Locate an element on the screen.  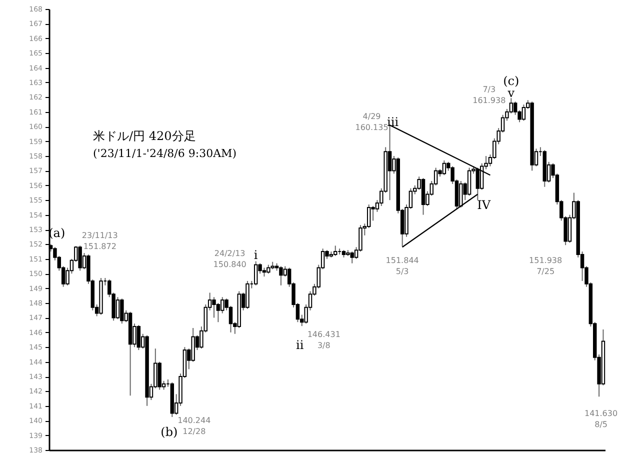
annotation: 151.938 7/25 is located at coordinates (545, 266).